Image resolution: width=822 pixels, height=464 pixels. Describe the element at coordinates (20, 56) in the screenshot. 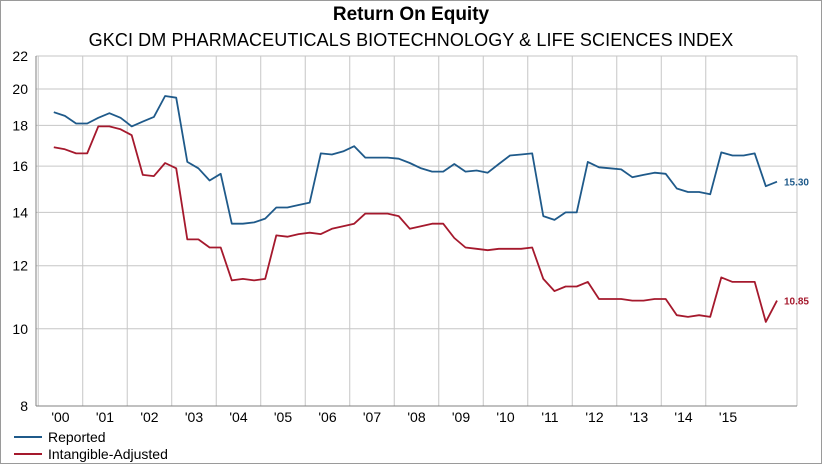

I see `y-tick-label-22: 22` at that location.